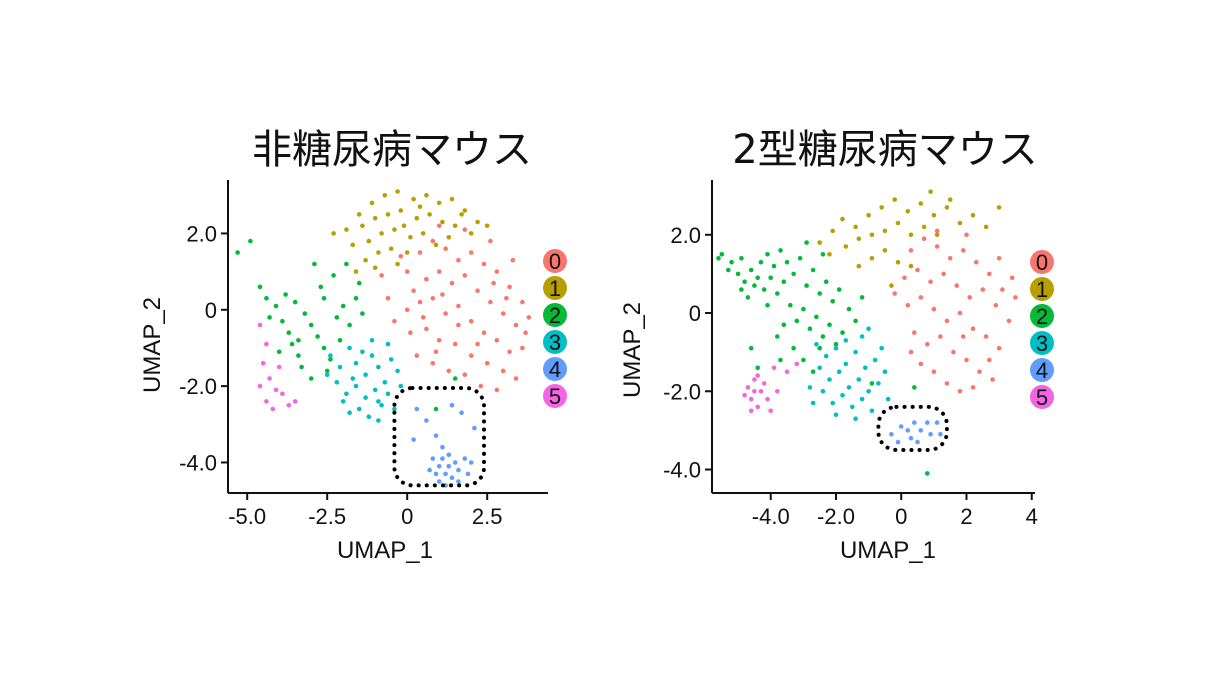 The width and height of the screenshot is (1220, 683). What do you see at coordinates (555, 288) in the screenshot?
I see `legend-label: 1` at bounding box center [555, 288].